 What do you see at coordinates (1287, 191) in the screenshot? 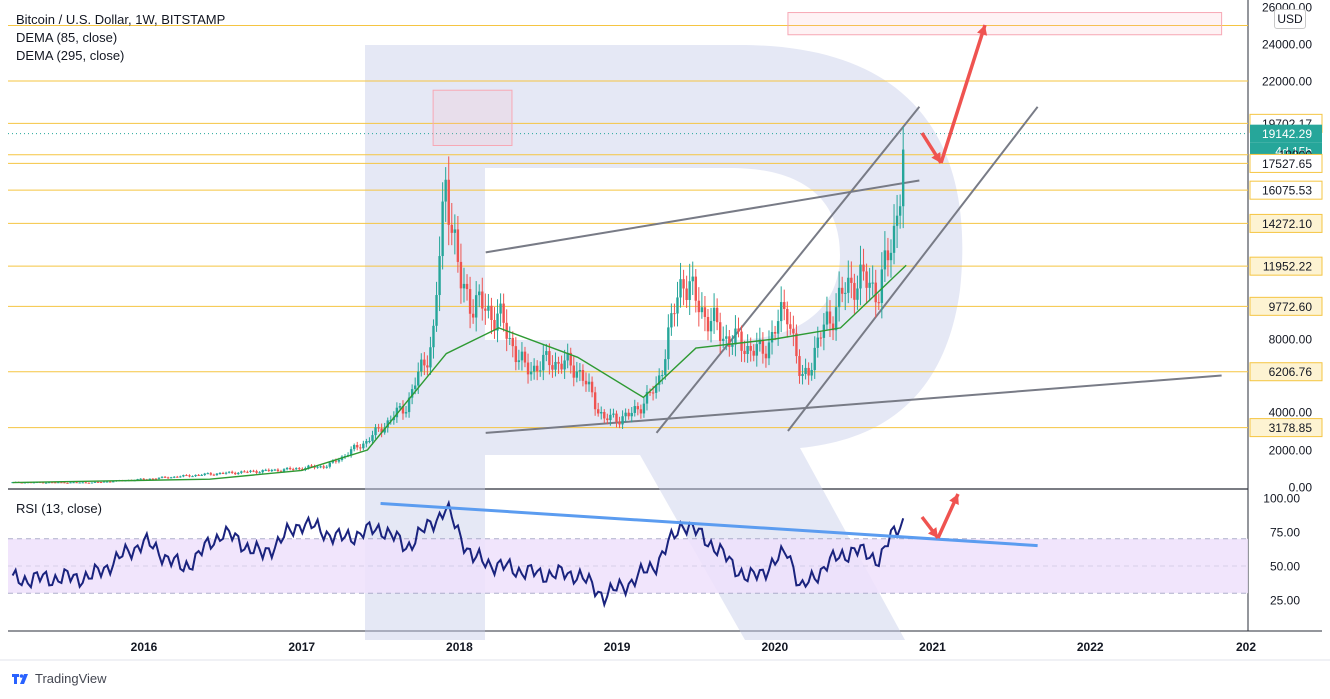
I see `price-tick-label: 16075.53` at bounding box center [1287, 191].